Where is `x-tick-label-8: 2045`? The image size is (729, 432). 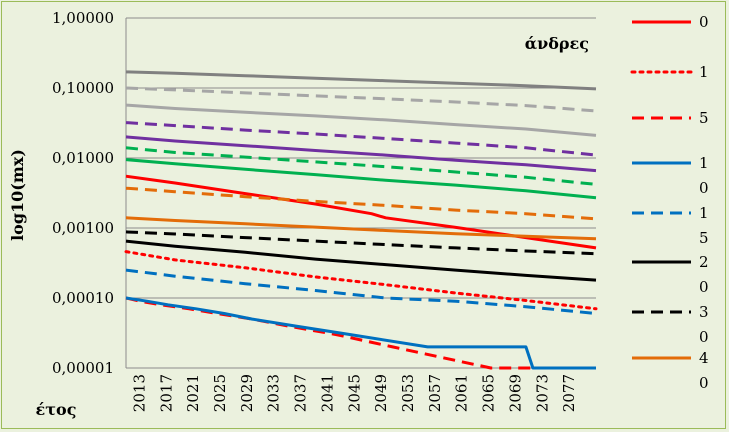 x-tick-label-8: 2045 is located at coordinates (354, 393).